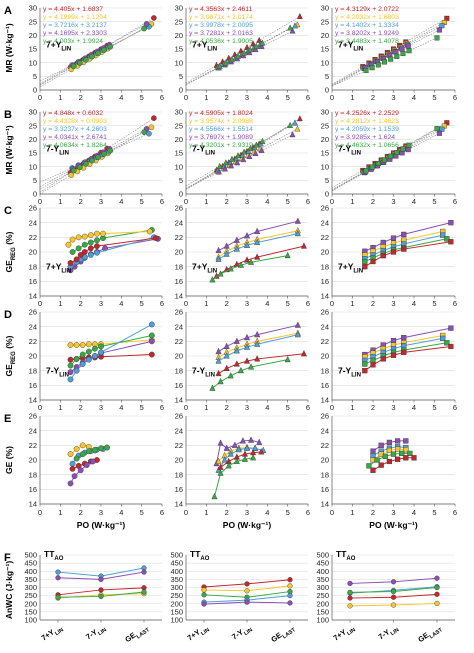  What do you see at coordinates (30, 611) in the screenshot?
I see `y-tick-label: 150` at bounding box center [30, 611].